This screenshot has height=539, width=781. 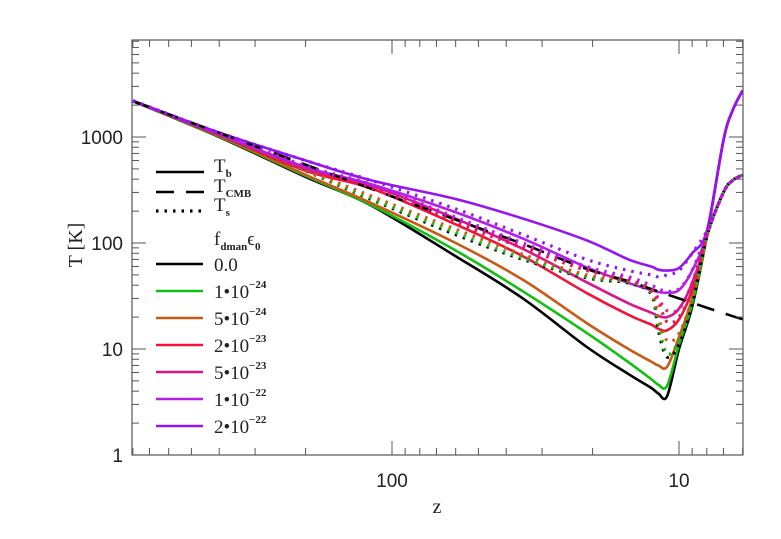 I want to click on y-tick-label: 1, so click(x=117, y=456).